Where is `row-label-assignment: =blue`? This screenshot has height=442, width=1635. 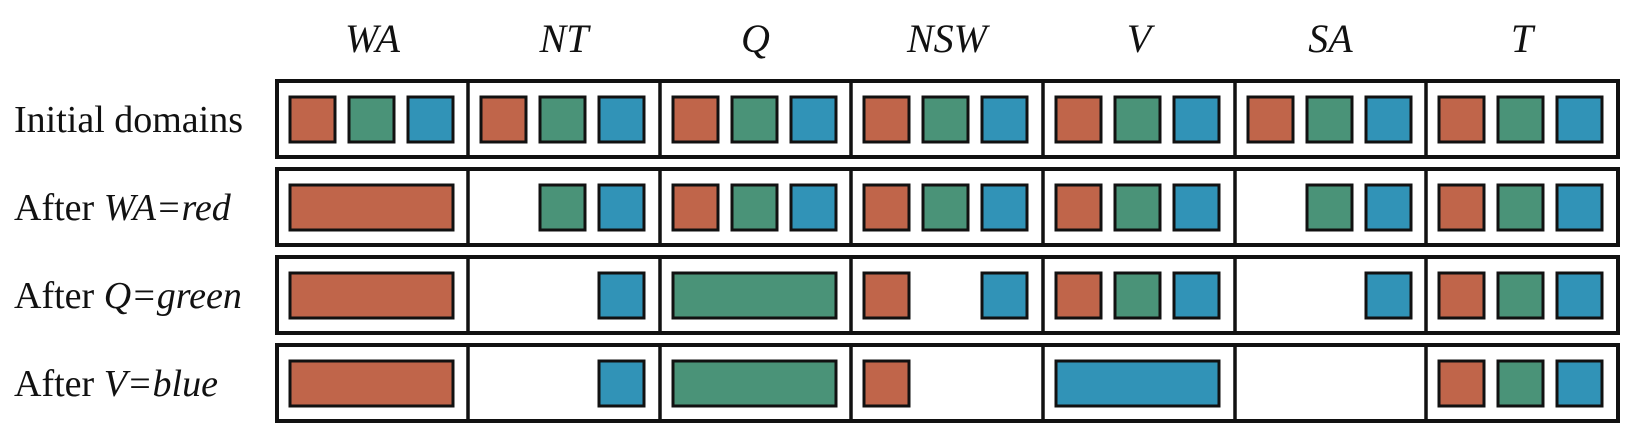
row-label-assignment: =blue is located at coordinates (172, 384).